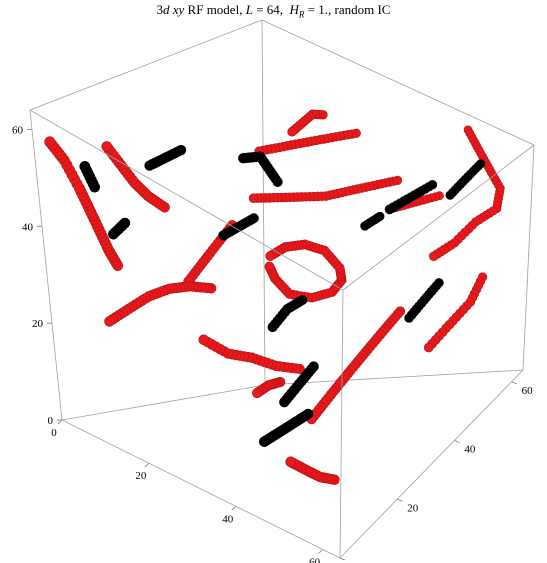  Describe the element at coordinates (228, 519) in the screenshot. I see `x-tick-label: 40` at that location.